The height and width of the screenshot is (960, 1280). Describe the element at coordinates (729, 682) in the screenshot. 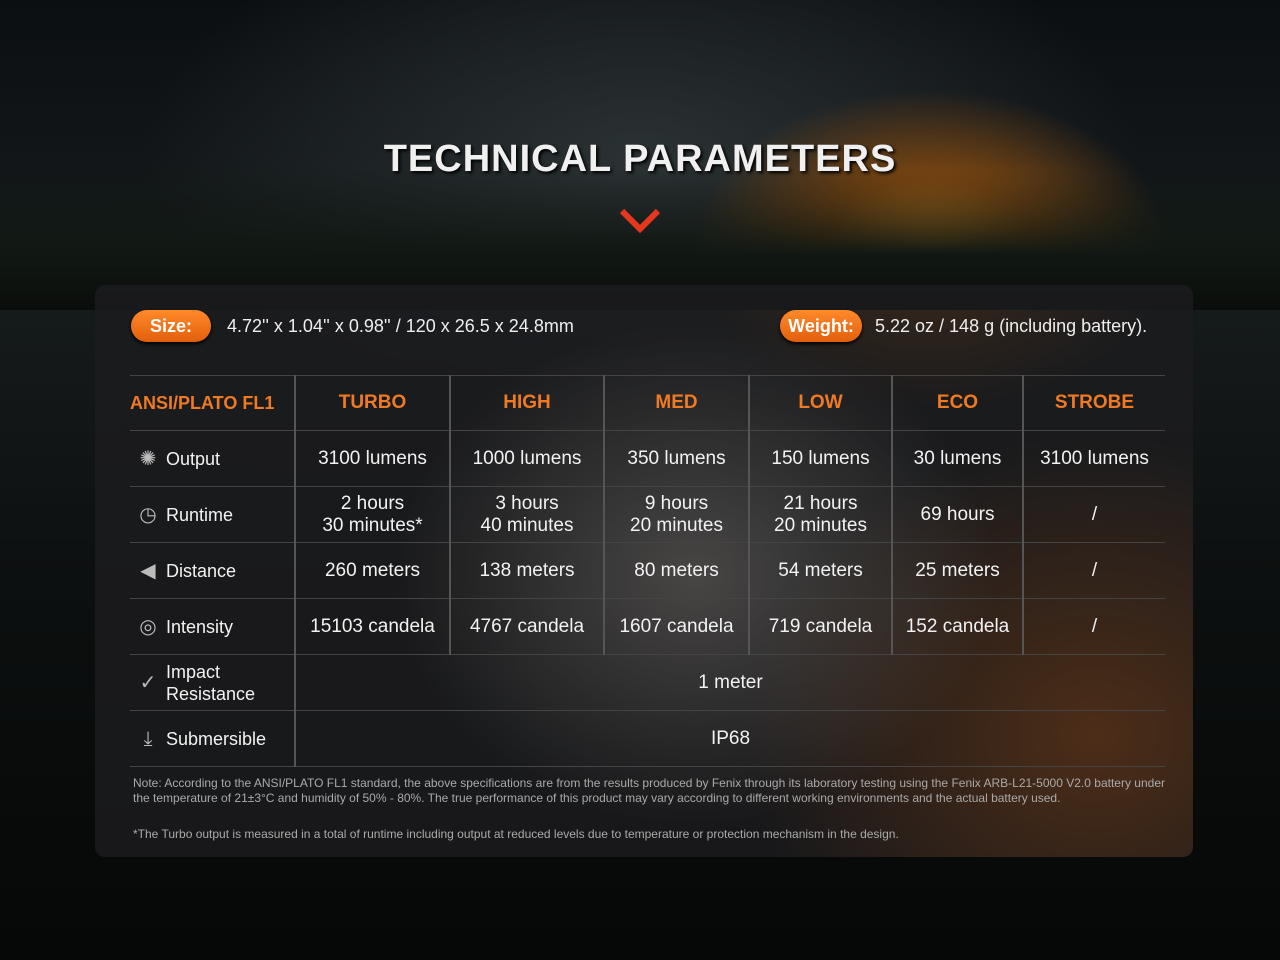

I see `table-cell: 1 meter` at that location.